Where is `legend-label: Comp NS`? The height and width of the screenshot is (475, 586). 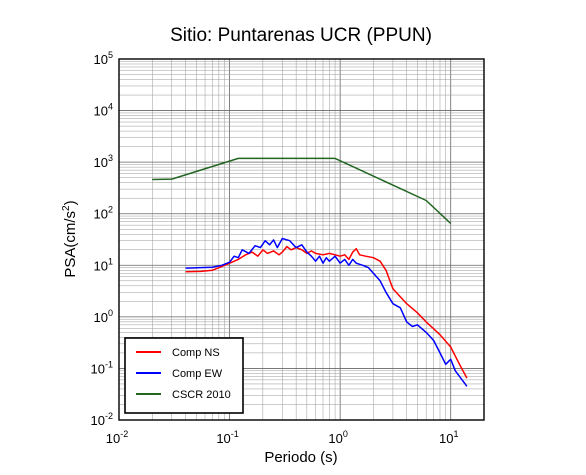
legend-label: Comp NS is located at coordinates (196, 353).